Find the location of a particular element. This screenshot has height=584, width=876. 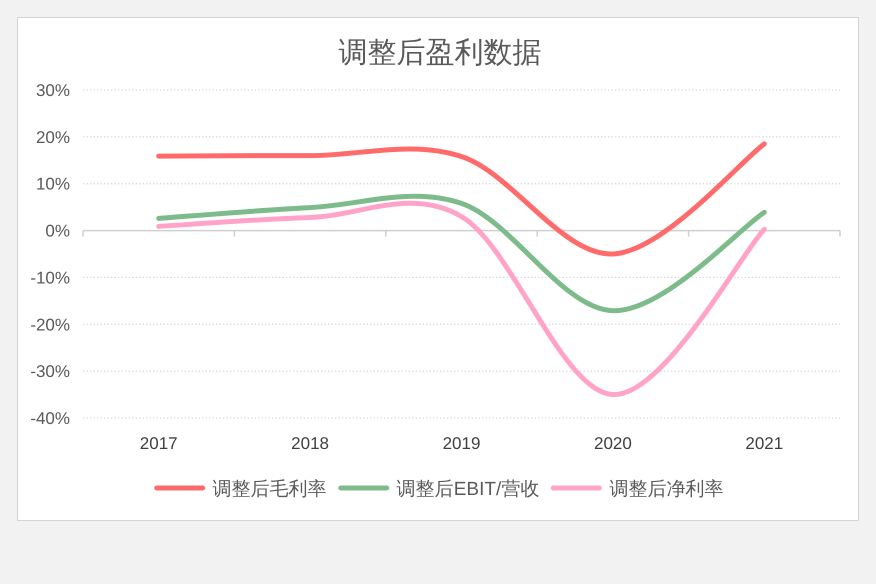

y-tick-label: -40% is located at coordinates (50, 418).